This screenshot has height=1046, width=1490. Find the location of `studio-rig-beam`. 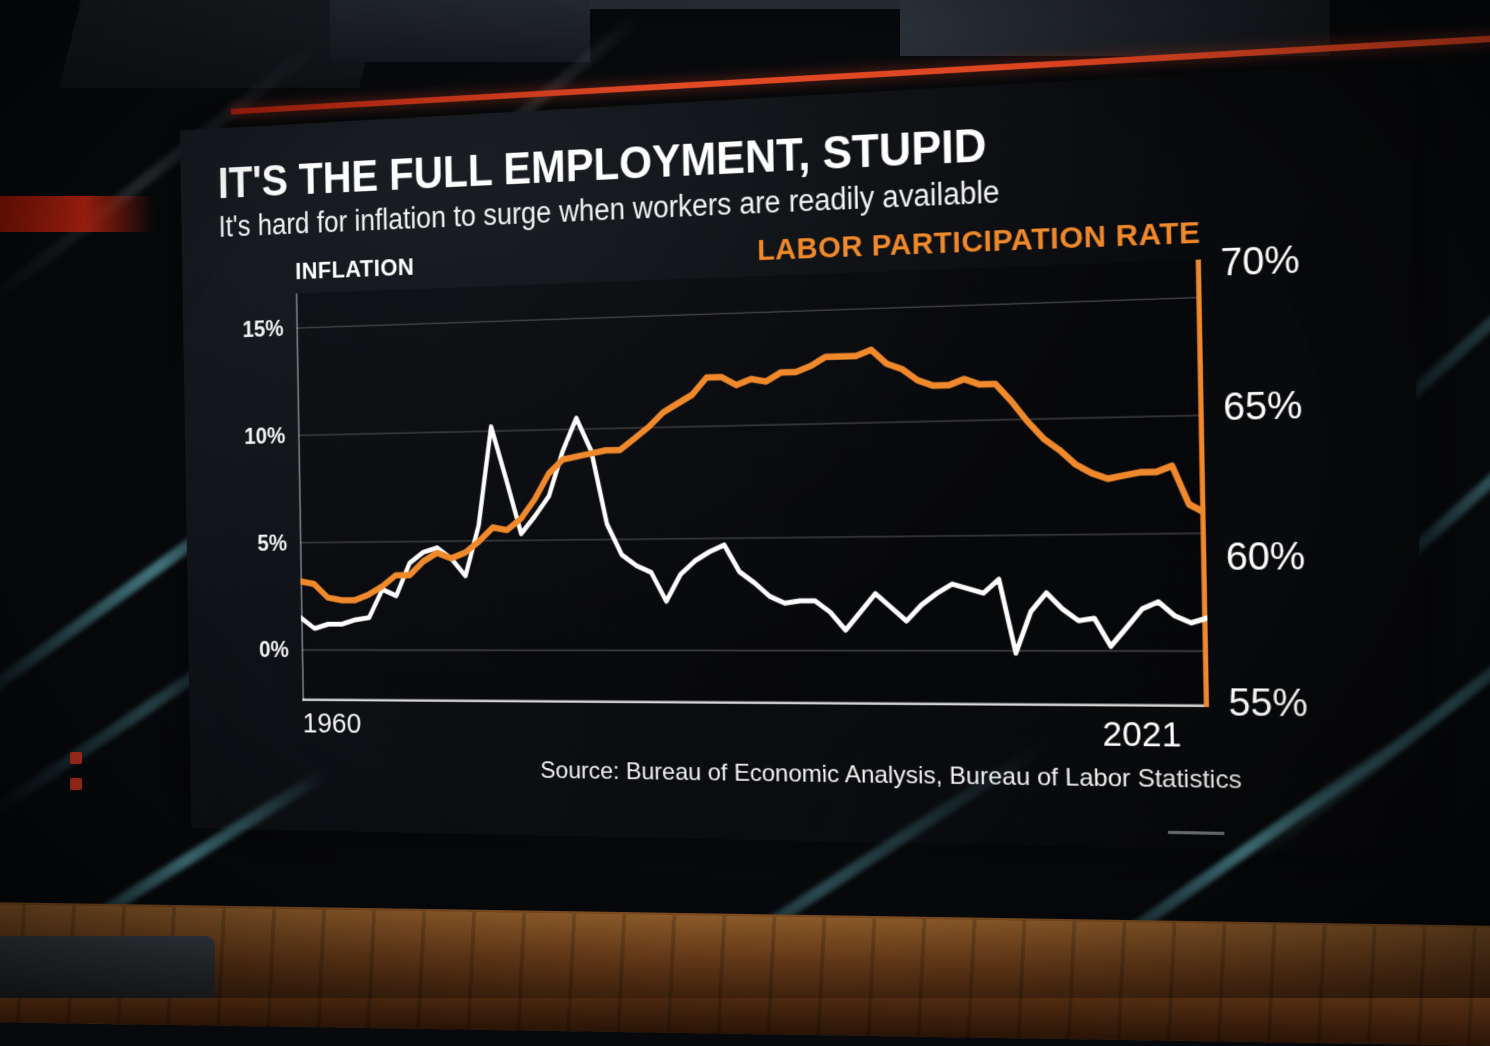

studio-rig-beam is located at coordinates (1115, 28).